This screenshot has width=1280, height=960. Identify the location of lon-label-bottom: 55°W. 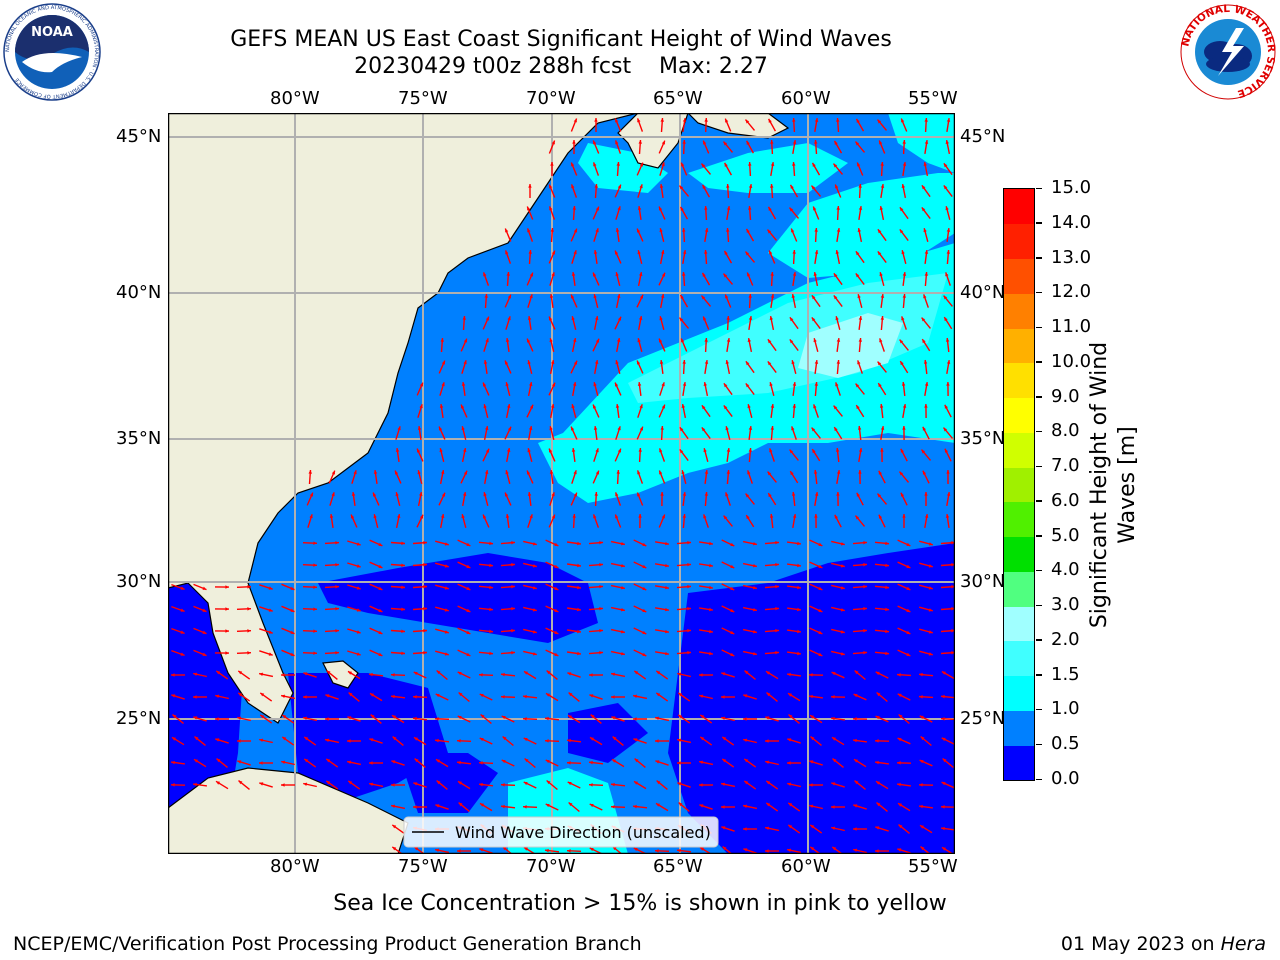
(933, 866).